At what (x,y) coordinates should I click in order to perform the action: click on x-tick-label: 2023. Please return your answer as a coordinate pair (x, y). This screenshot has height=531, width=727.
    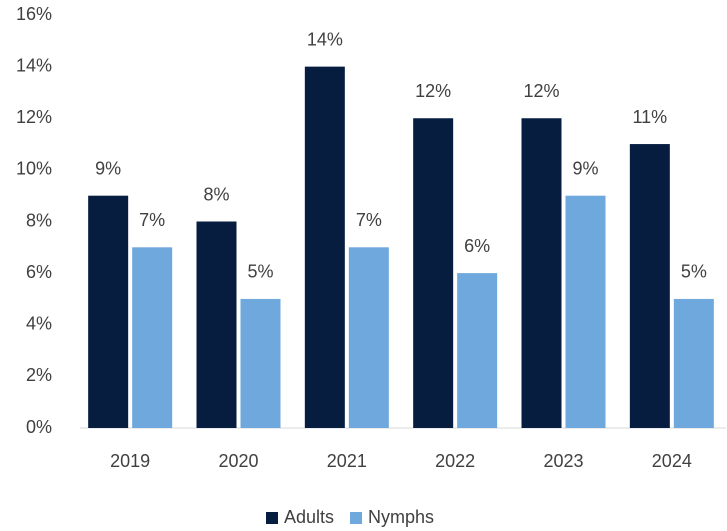
    Looking at the image, I should click on (563, 461).